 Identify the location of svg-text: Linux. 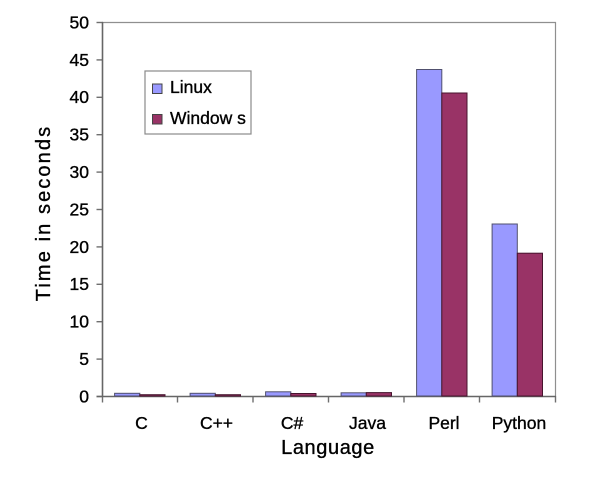
(191, 87).